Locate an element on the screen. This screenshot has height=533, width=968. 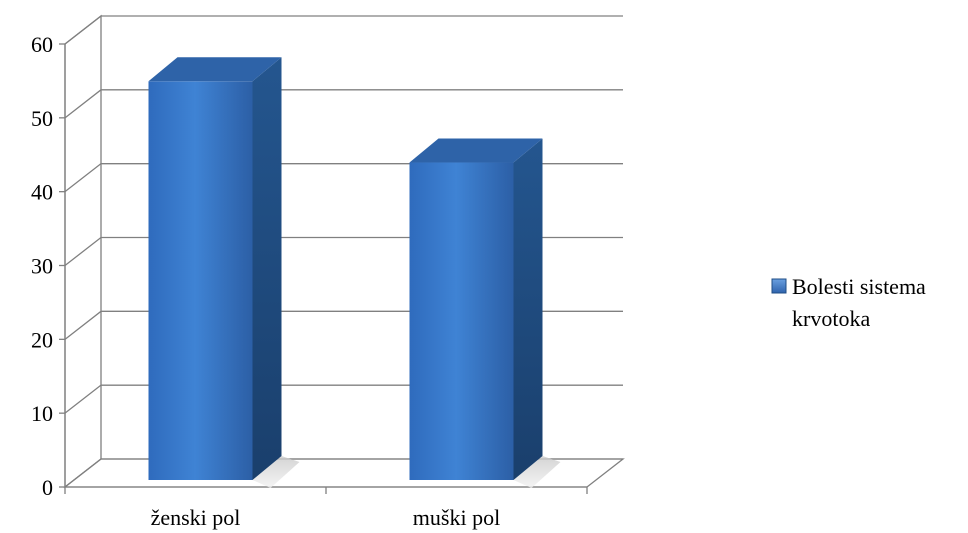
legend-swatch-bolesti is located at coordinates (779, 286).